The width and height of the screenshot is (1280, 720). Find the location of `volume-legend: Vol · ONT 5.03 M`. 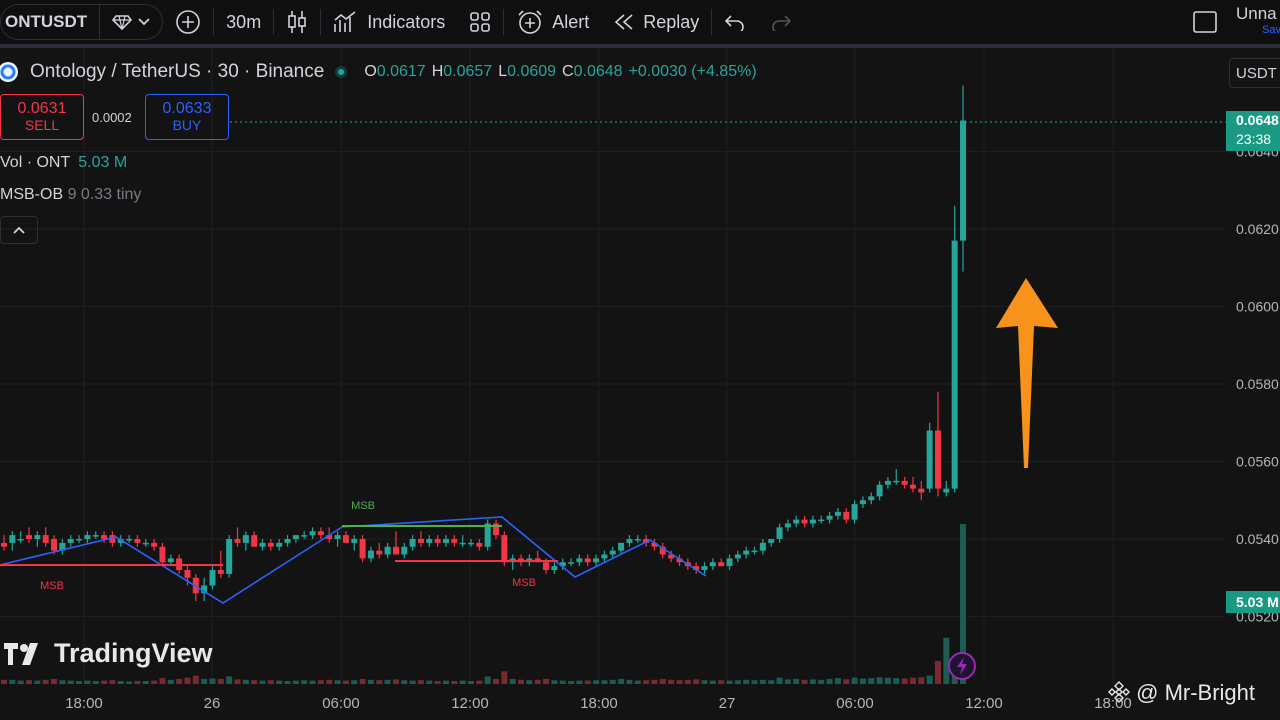

volume-legend: Vol · ONT 5.03 M is located at coordinates (63, 163).